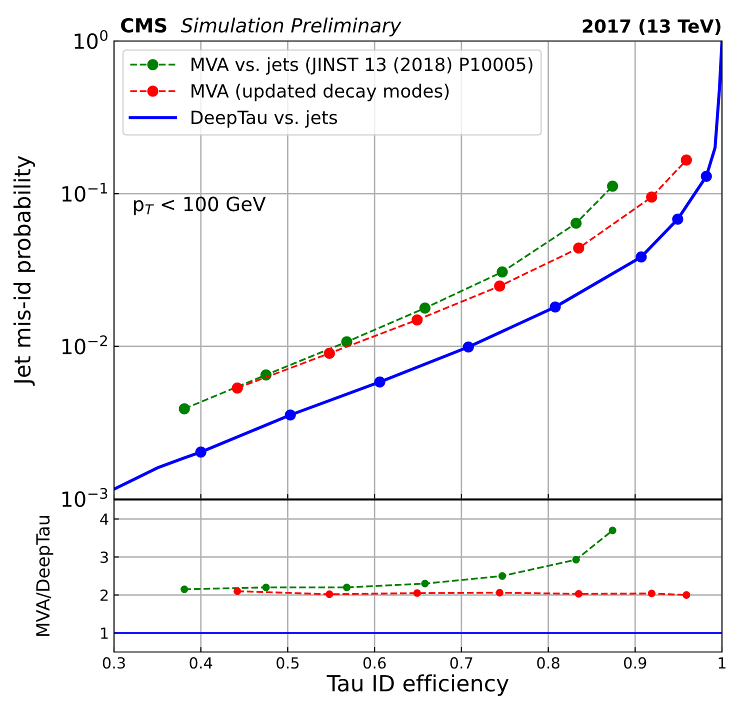 This screenshot has height=708, width=731. I want to click on x-tick-label: 1, so click(722, 662).